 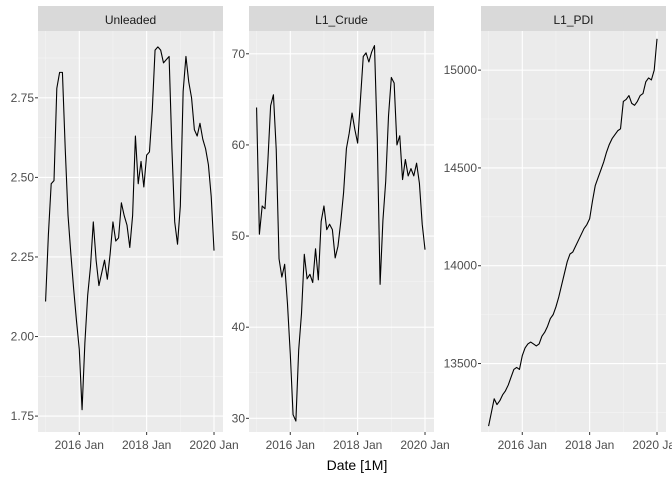 What do you see at coordinates (239, 327) in the screenshot?
I see `y-tick-label: 40` at bounding box center [239, 327].